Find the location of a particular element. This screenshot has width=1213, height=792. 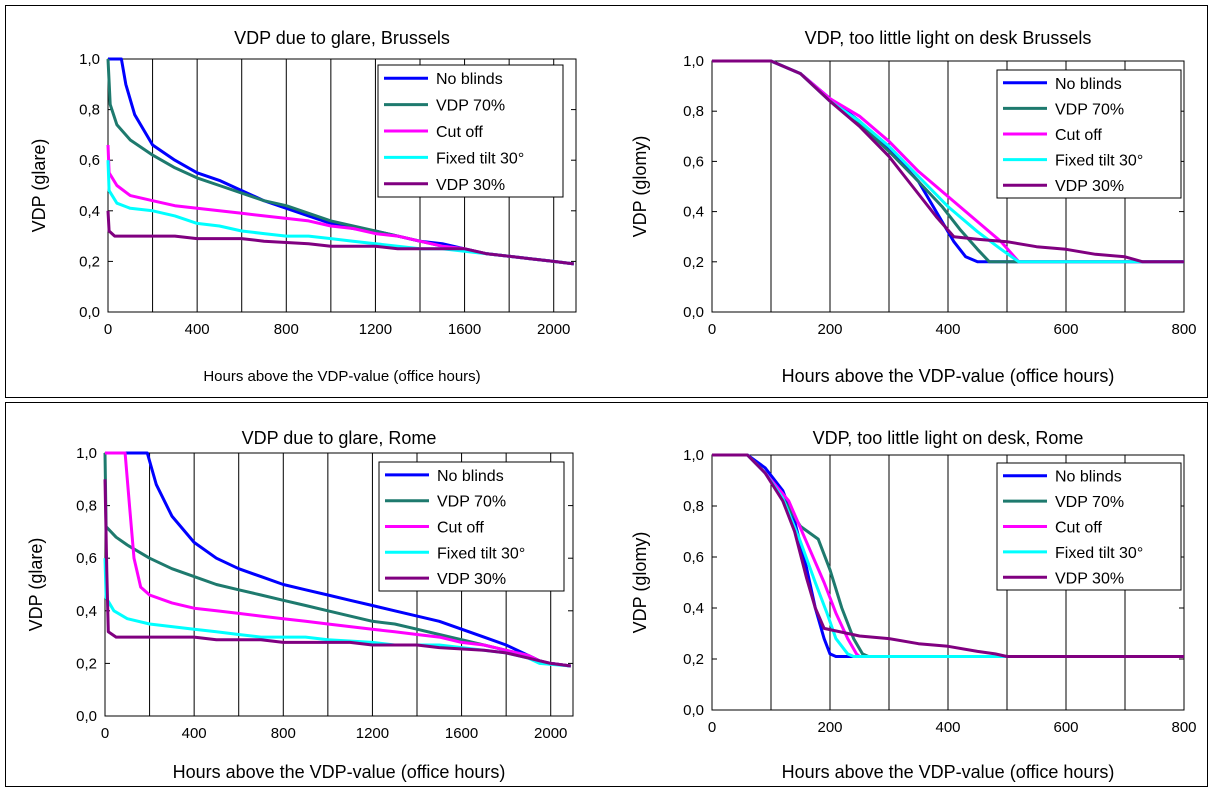

series-line-cut-off is located at coordinates (338, 559).